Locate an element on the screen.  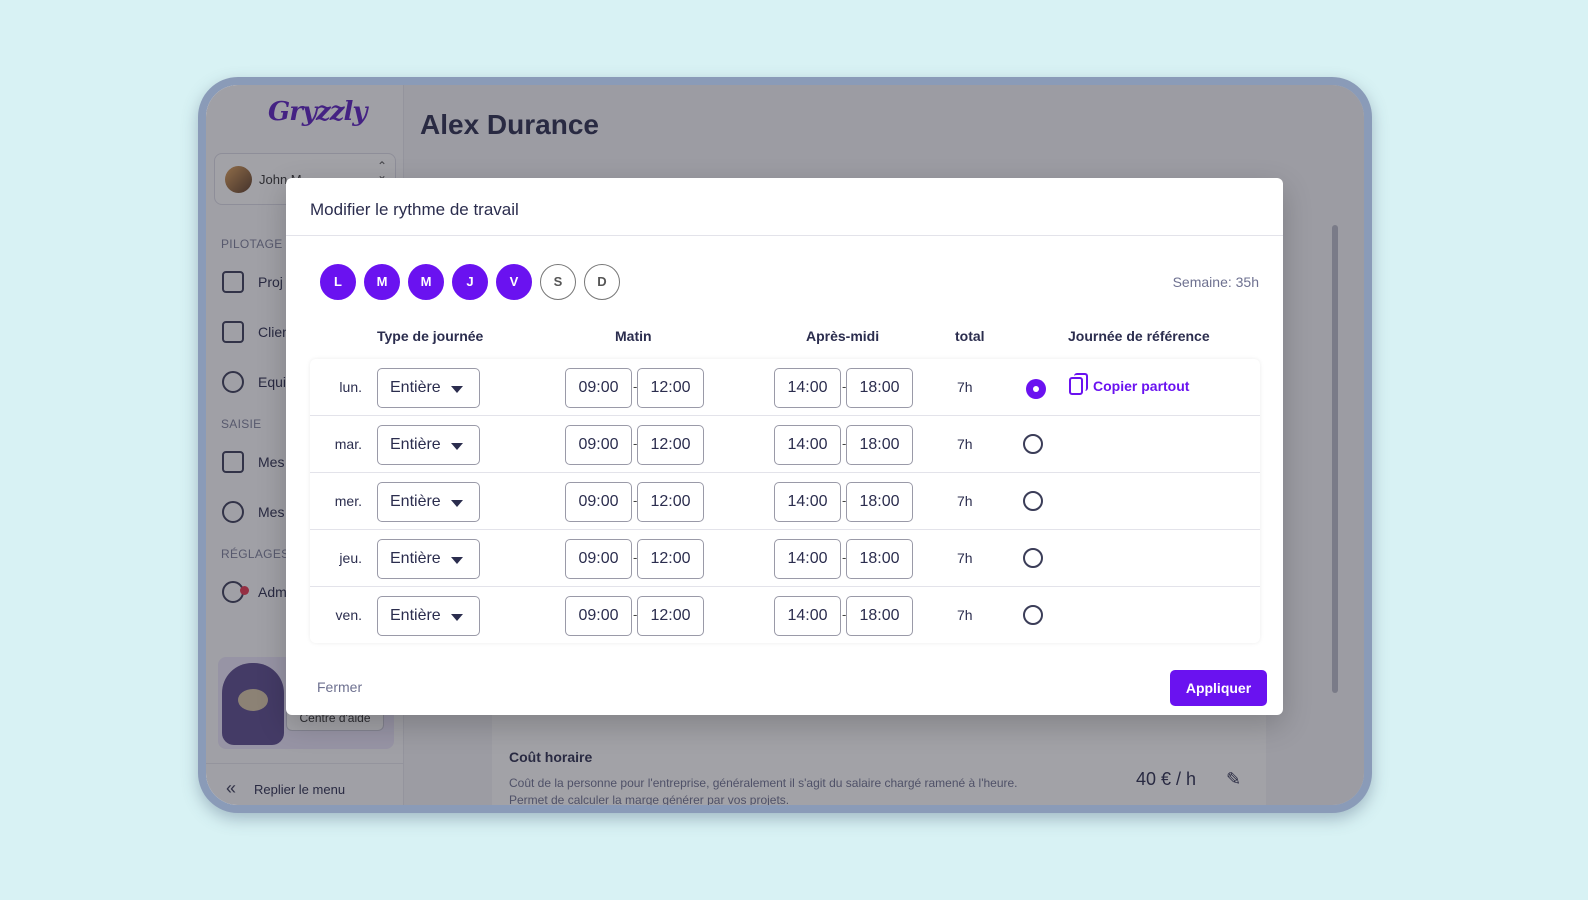
day-toggle-wednesday: M is located at coordinates (426, 282).